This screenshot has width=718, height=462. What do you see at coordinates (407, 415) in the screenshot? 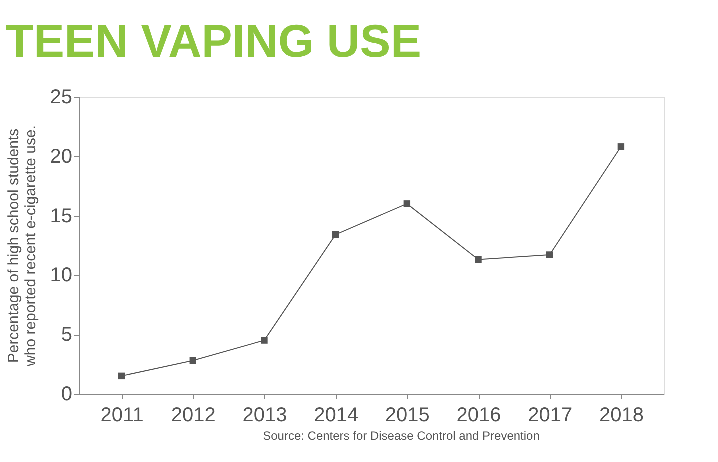
I see `x-tick-label: 2015` at bounding box center [407, 415].